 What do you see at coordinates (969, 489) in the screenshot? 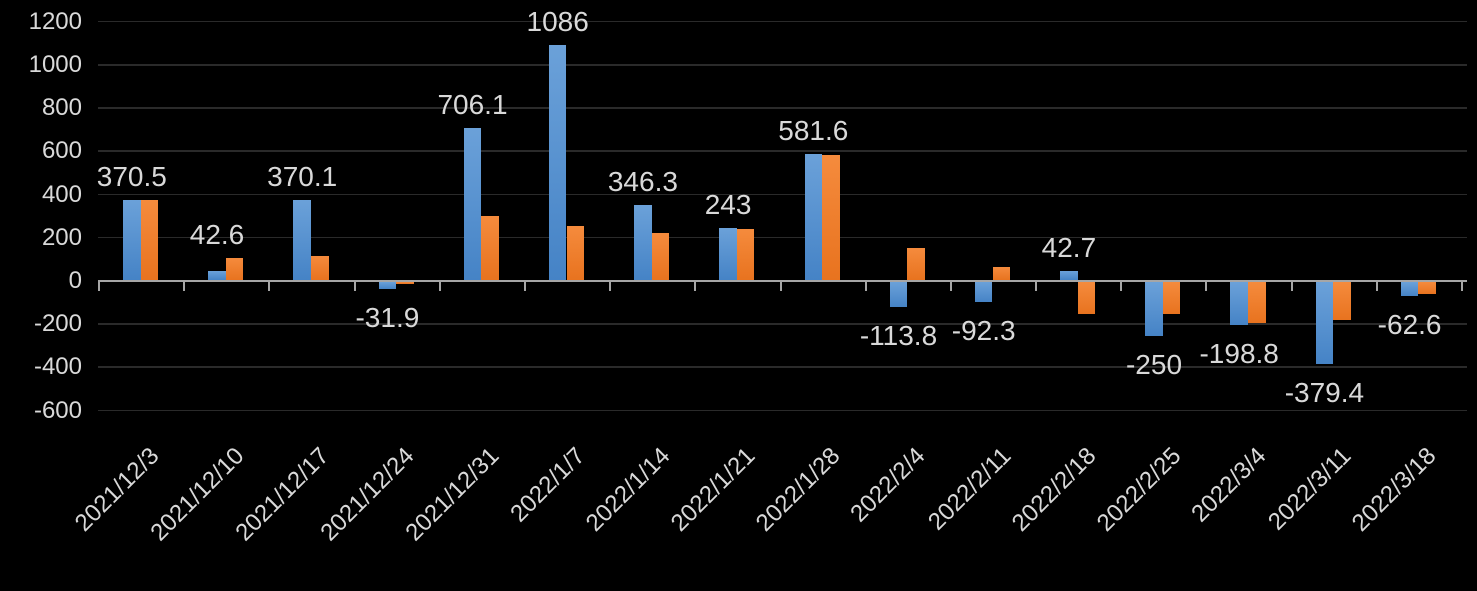
I see `x-axis-category-label: 2022/2/11` at bounding box center [969, 489].